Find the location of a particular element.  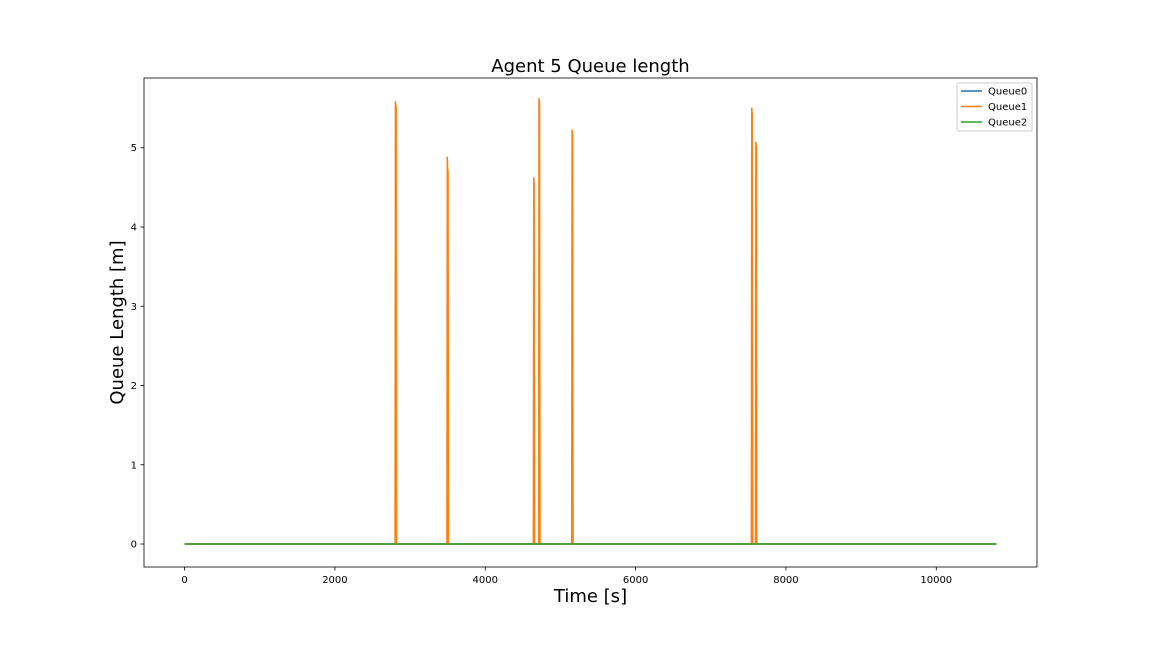

x-tick-label: 2000 is located at coordinates (334, 580).